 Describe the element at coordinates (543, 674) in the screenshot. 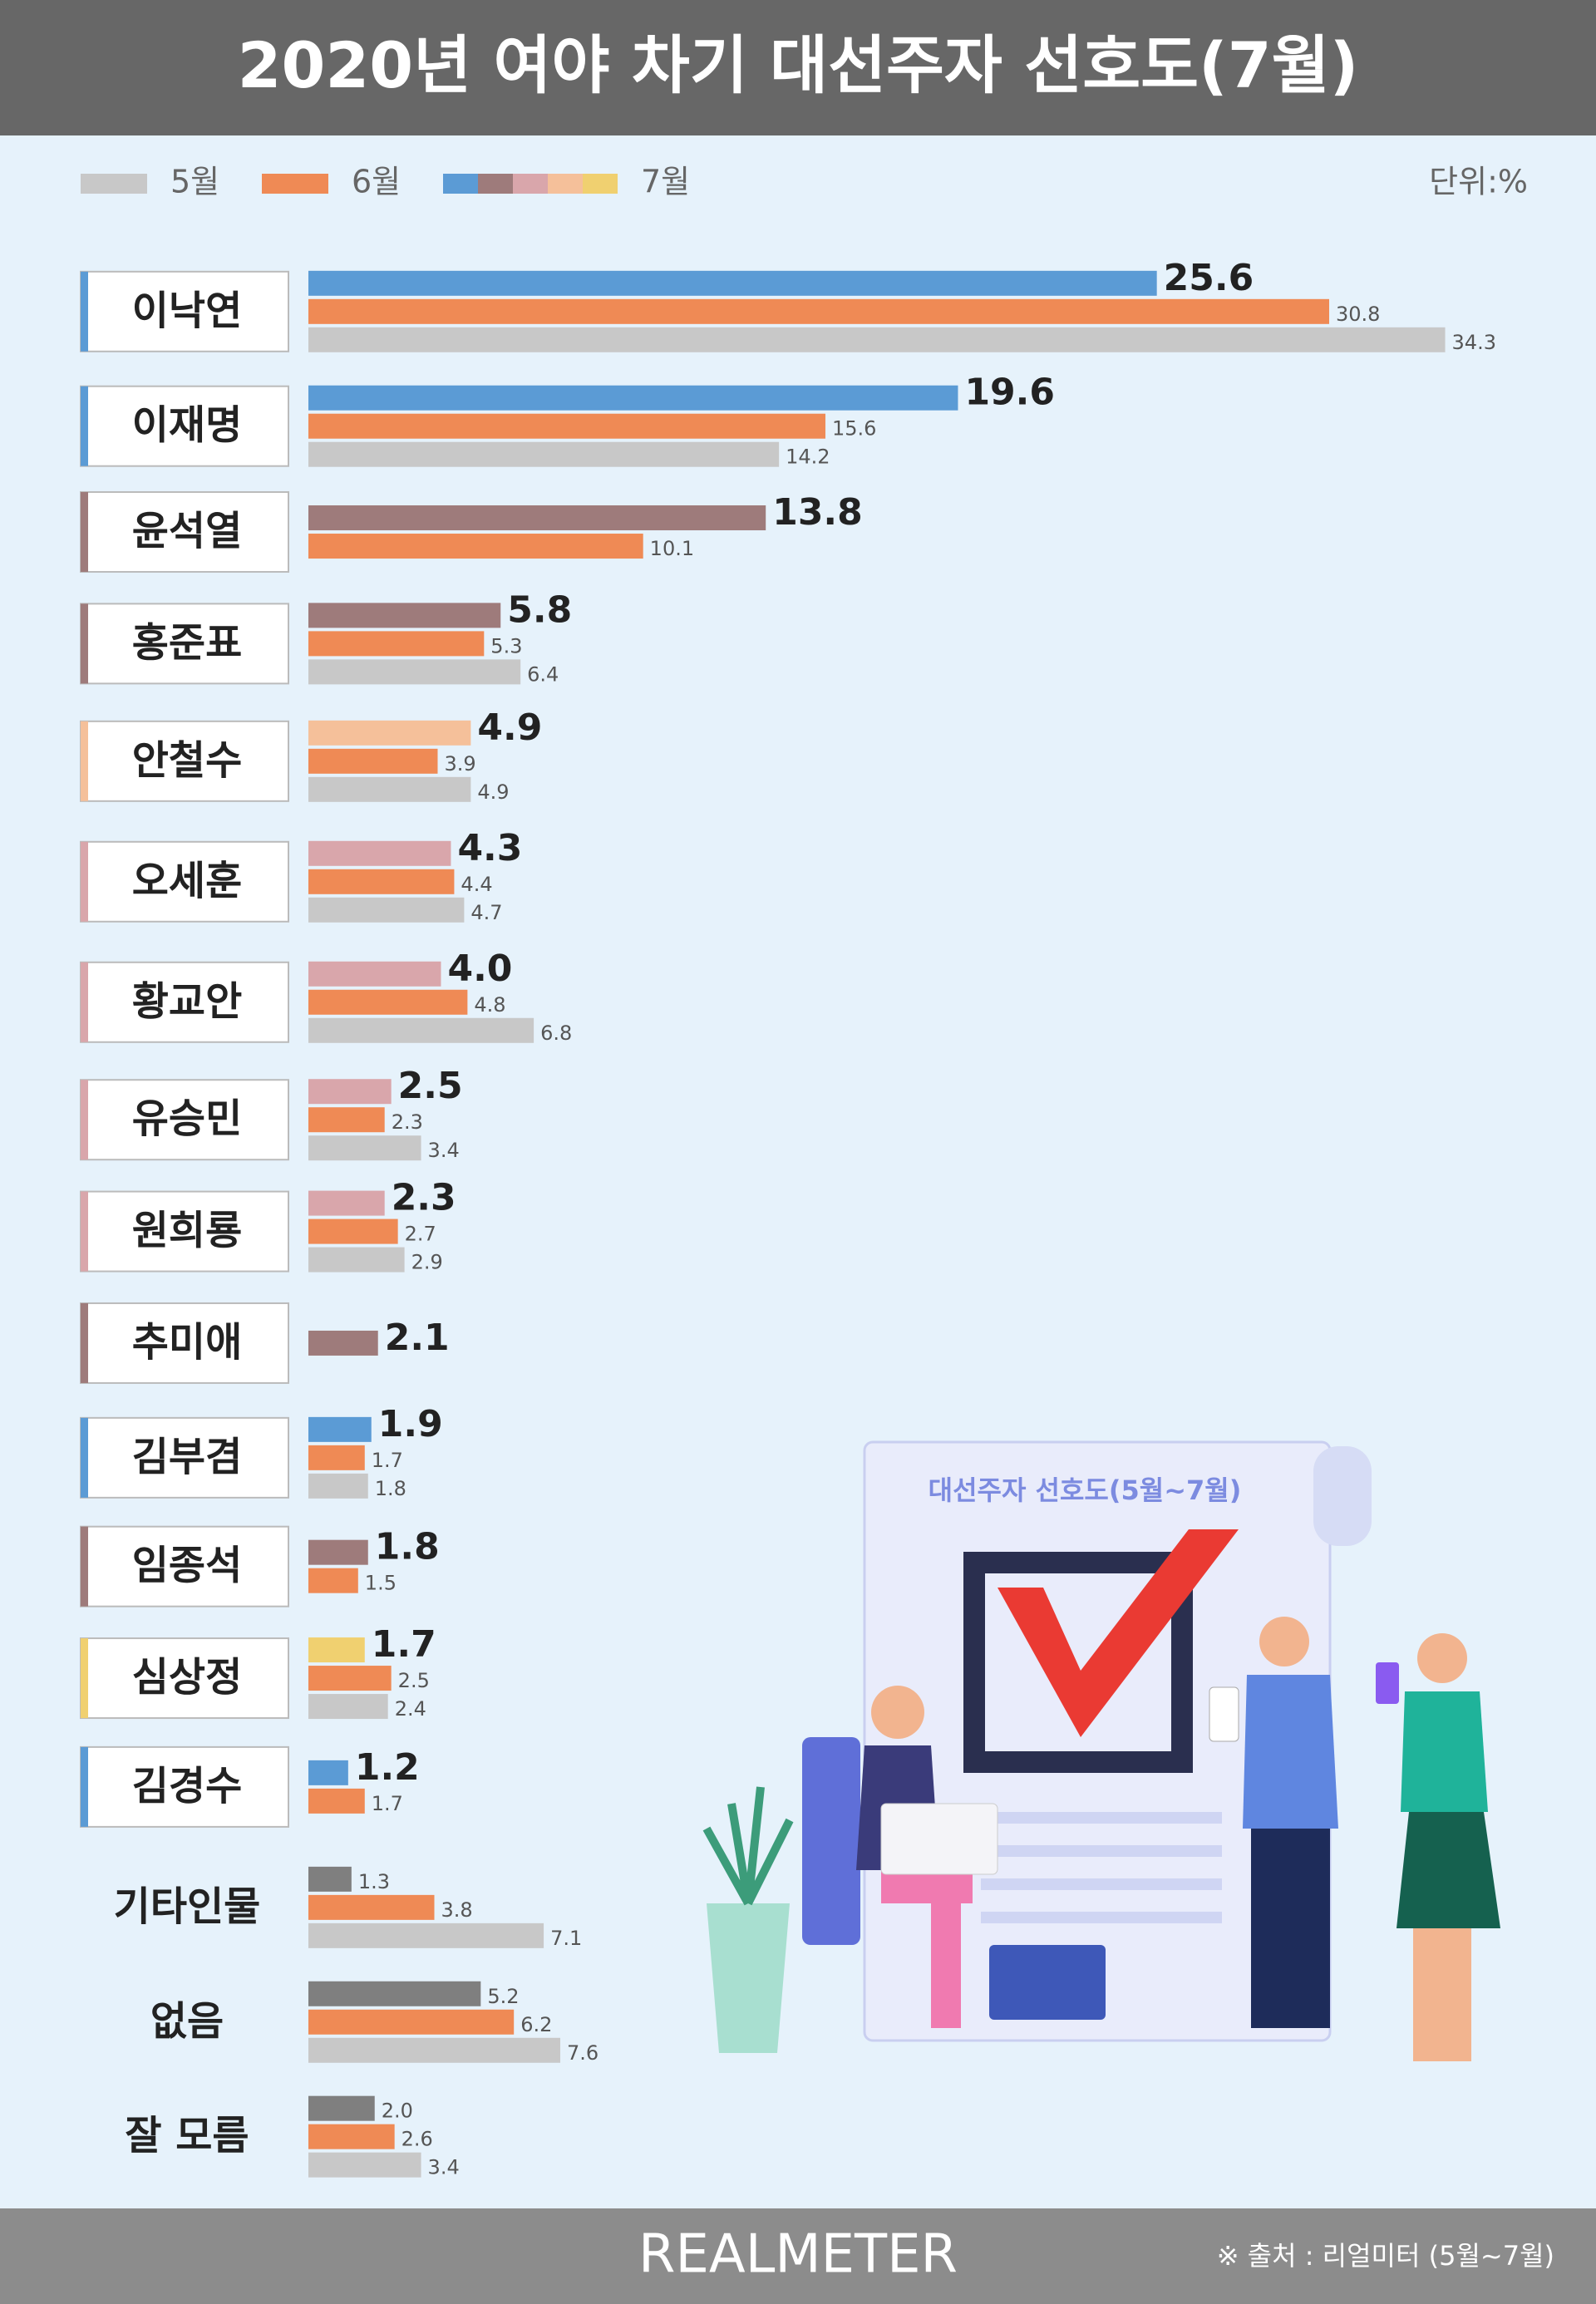

I see `value-label: 6.4` at that location.